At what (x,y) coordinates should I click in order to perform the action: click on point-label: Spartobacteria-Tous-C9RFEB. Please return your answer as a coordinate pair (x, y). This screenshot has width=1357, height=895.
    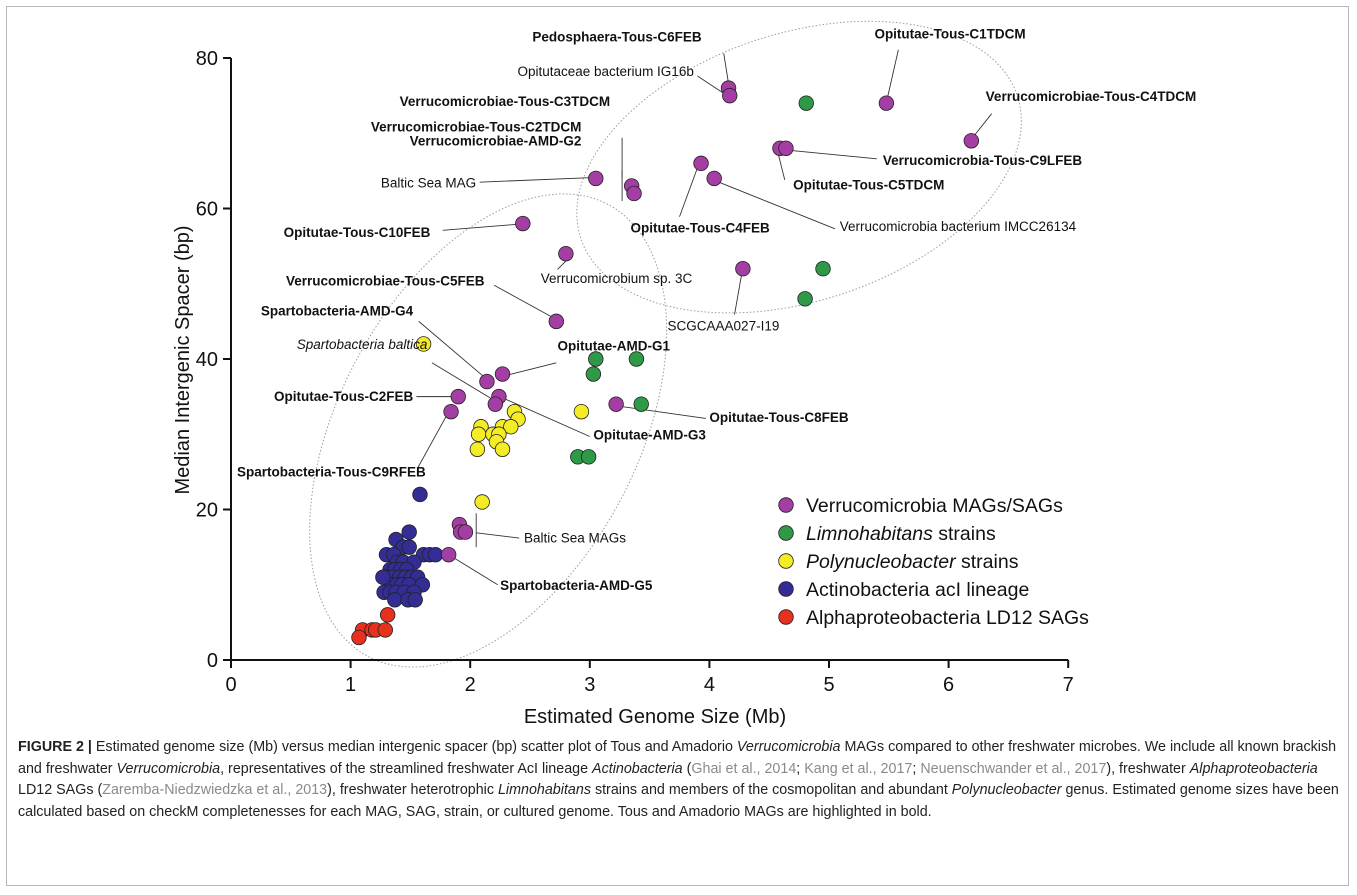
    Looking at the image, I should click on (331, 471).